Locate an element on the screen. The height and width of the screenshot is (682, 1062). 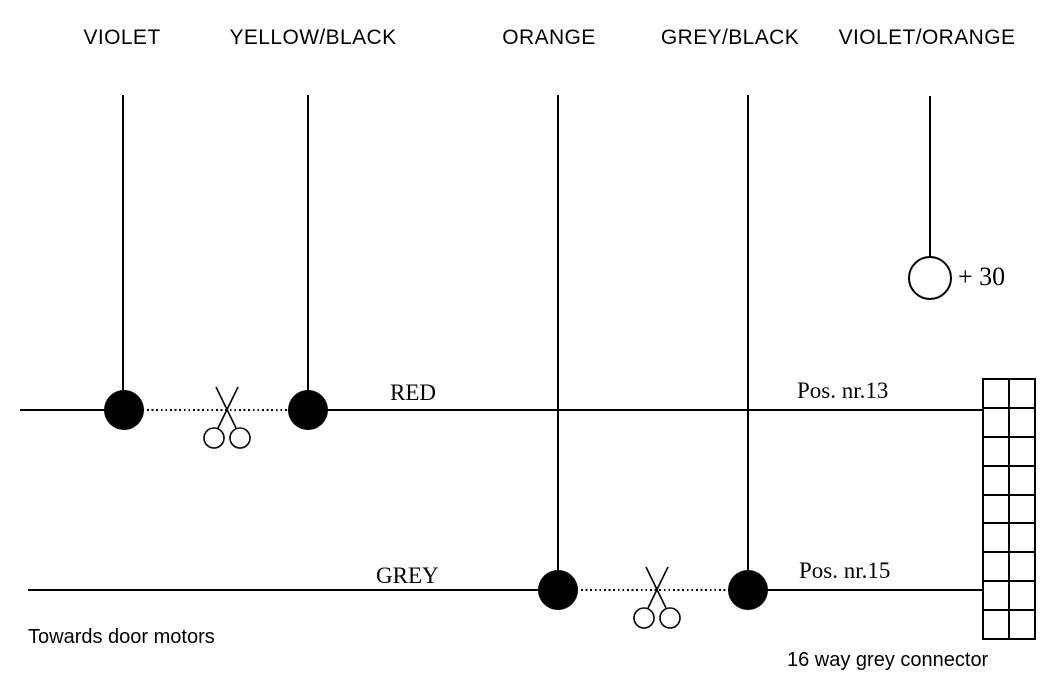
red-wire-right-segment is located at coordinates (645, 410).